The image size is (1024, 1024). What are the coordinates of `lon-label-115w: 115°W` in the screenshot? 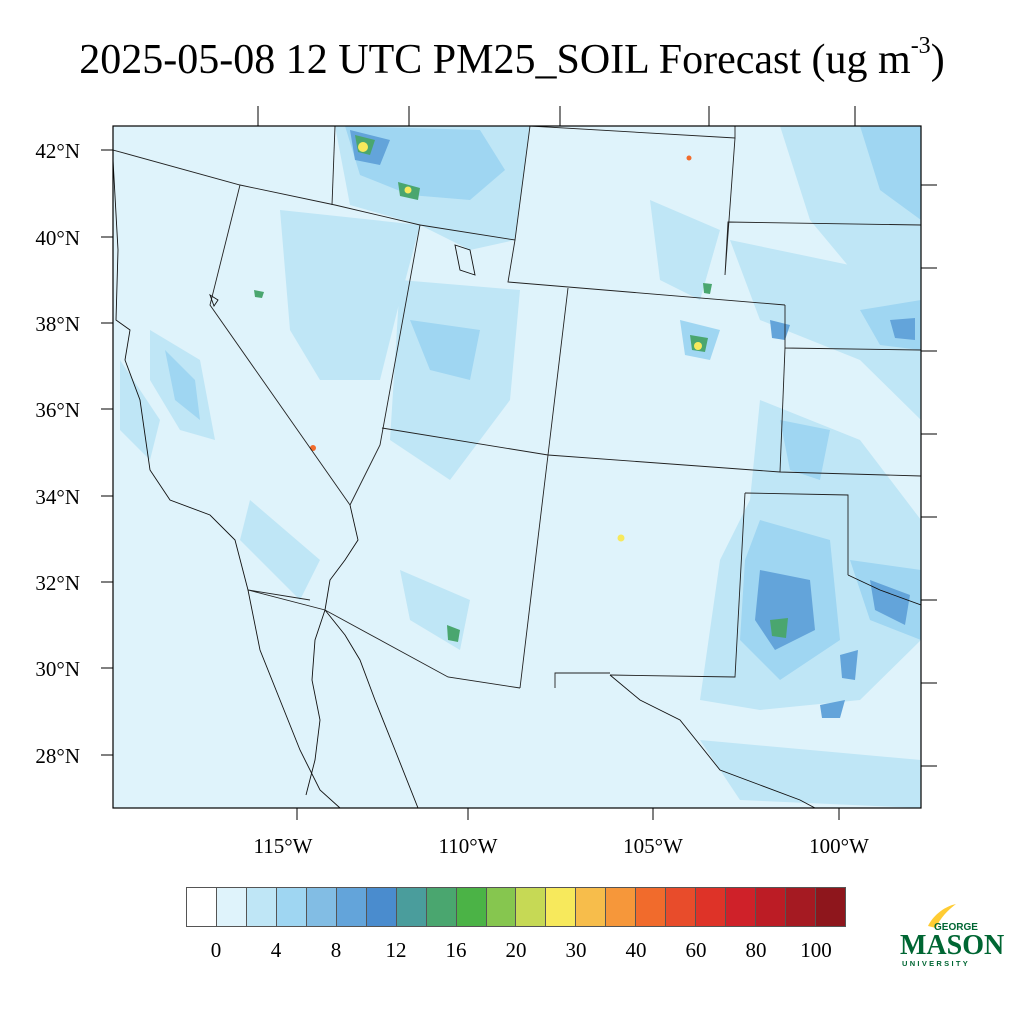 It's located at (283, 846).